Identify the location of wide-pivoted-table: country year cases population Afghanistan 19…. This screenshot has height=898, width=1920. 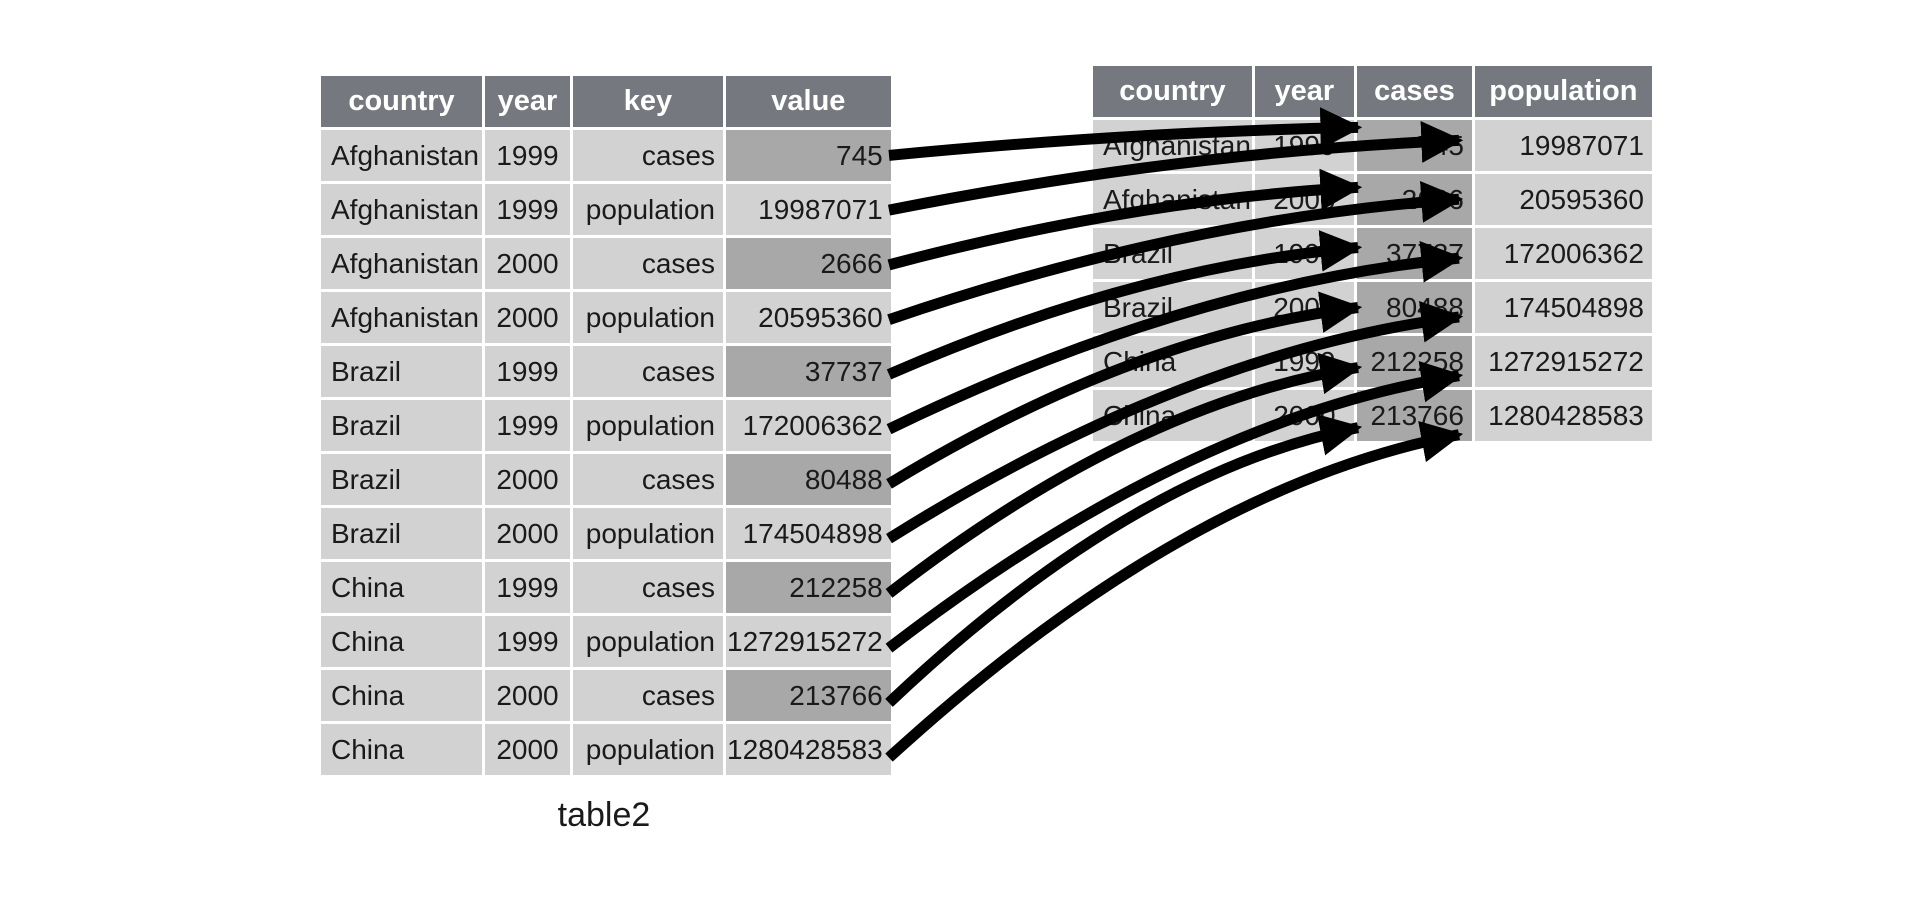
(1372, 253).